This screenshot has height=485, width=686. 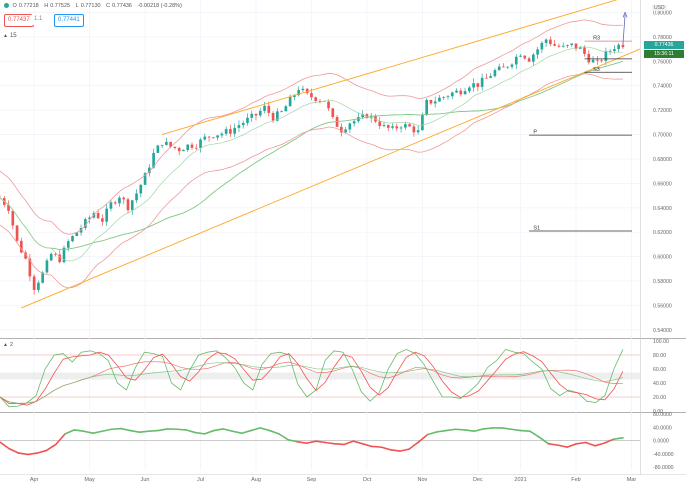 I want to click on stoch-pane-chip: ▲ 2, so click(x=8, y=345).